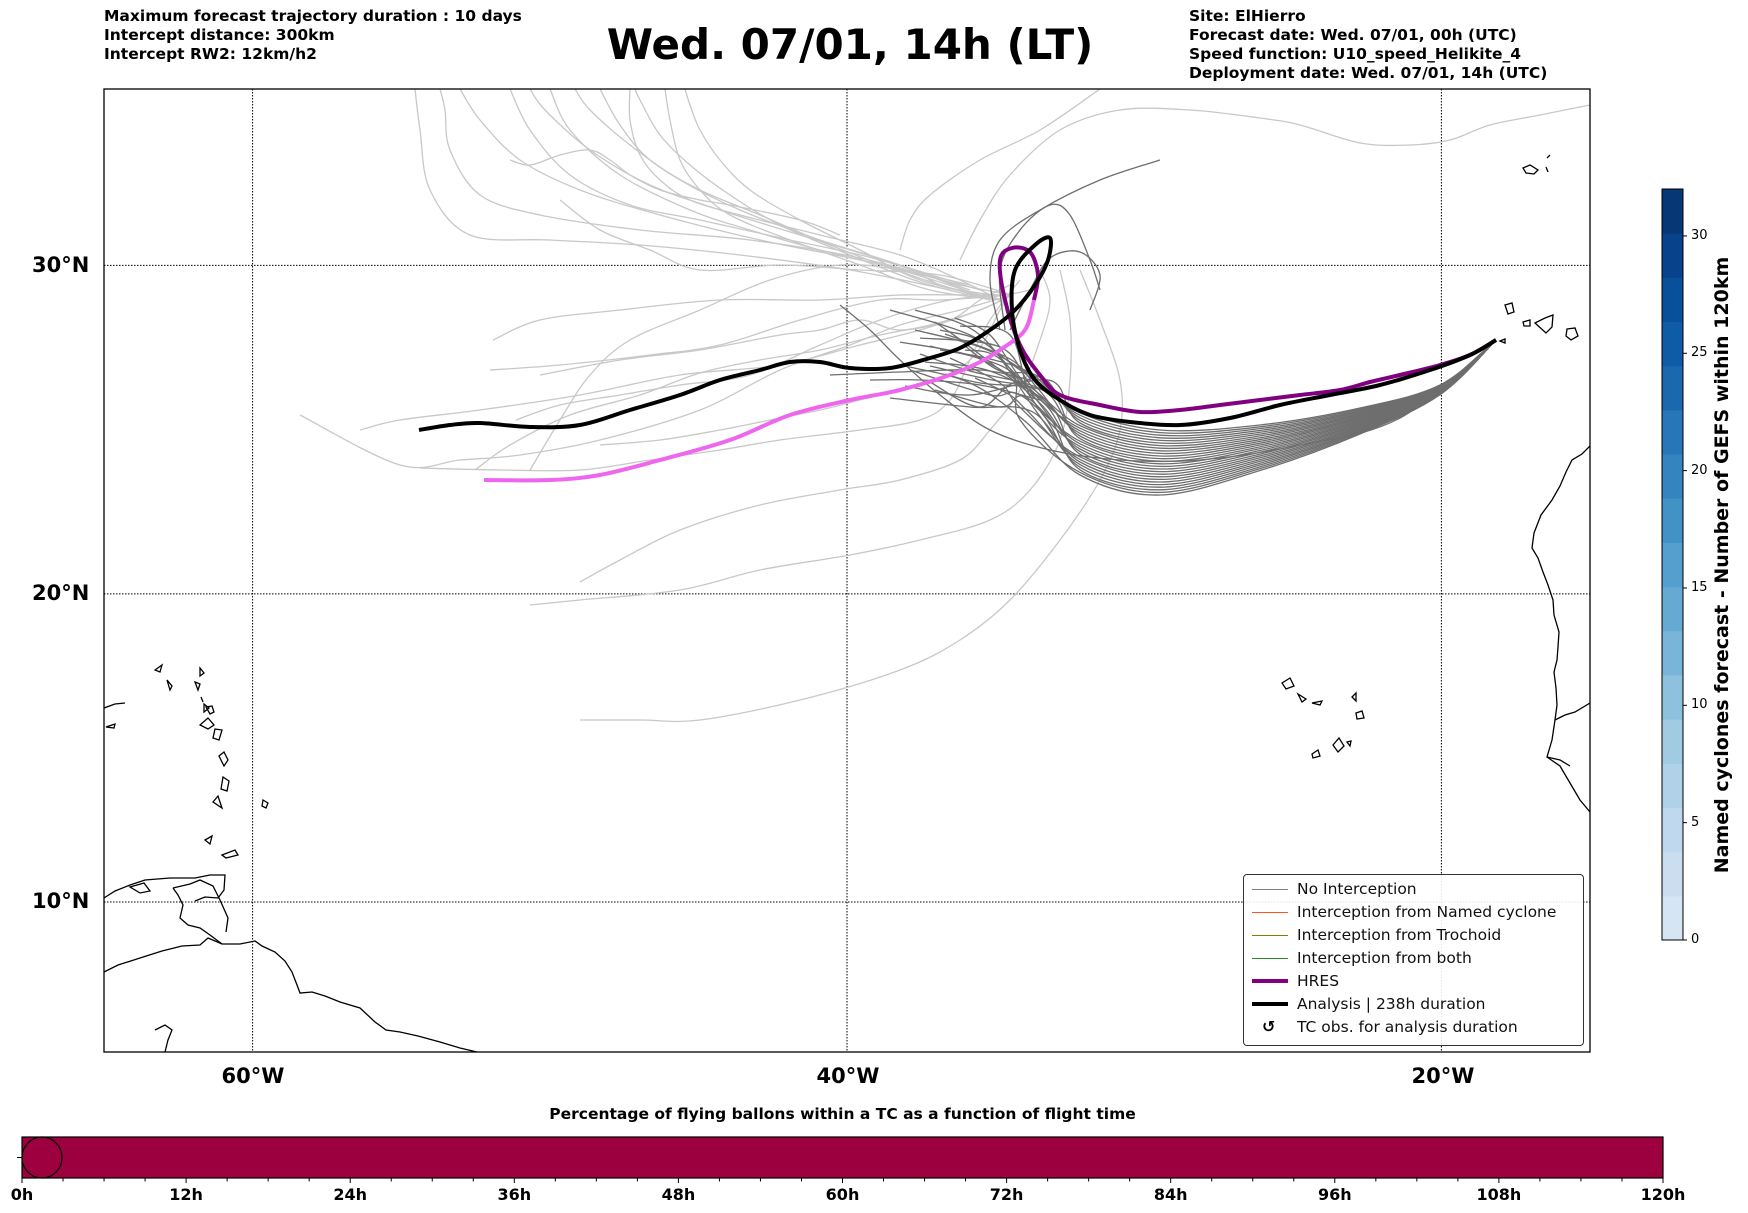 The image size is (1748, 1213). What do you see at coordinates (1368, 73) in the screenshot?
I see `deployment-date-text: Deployment date: Wed. 07/01, 14h (UTC)` at bounding box center [1368, 73].